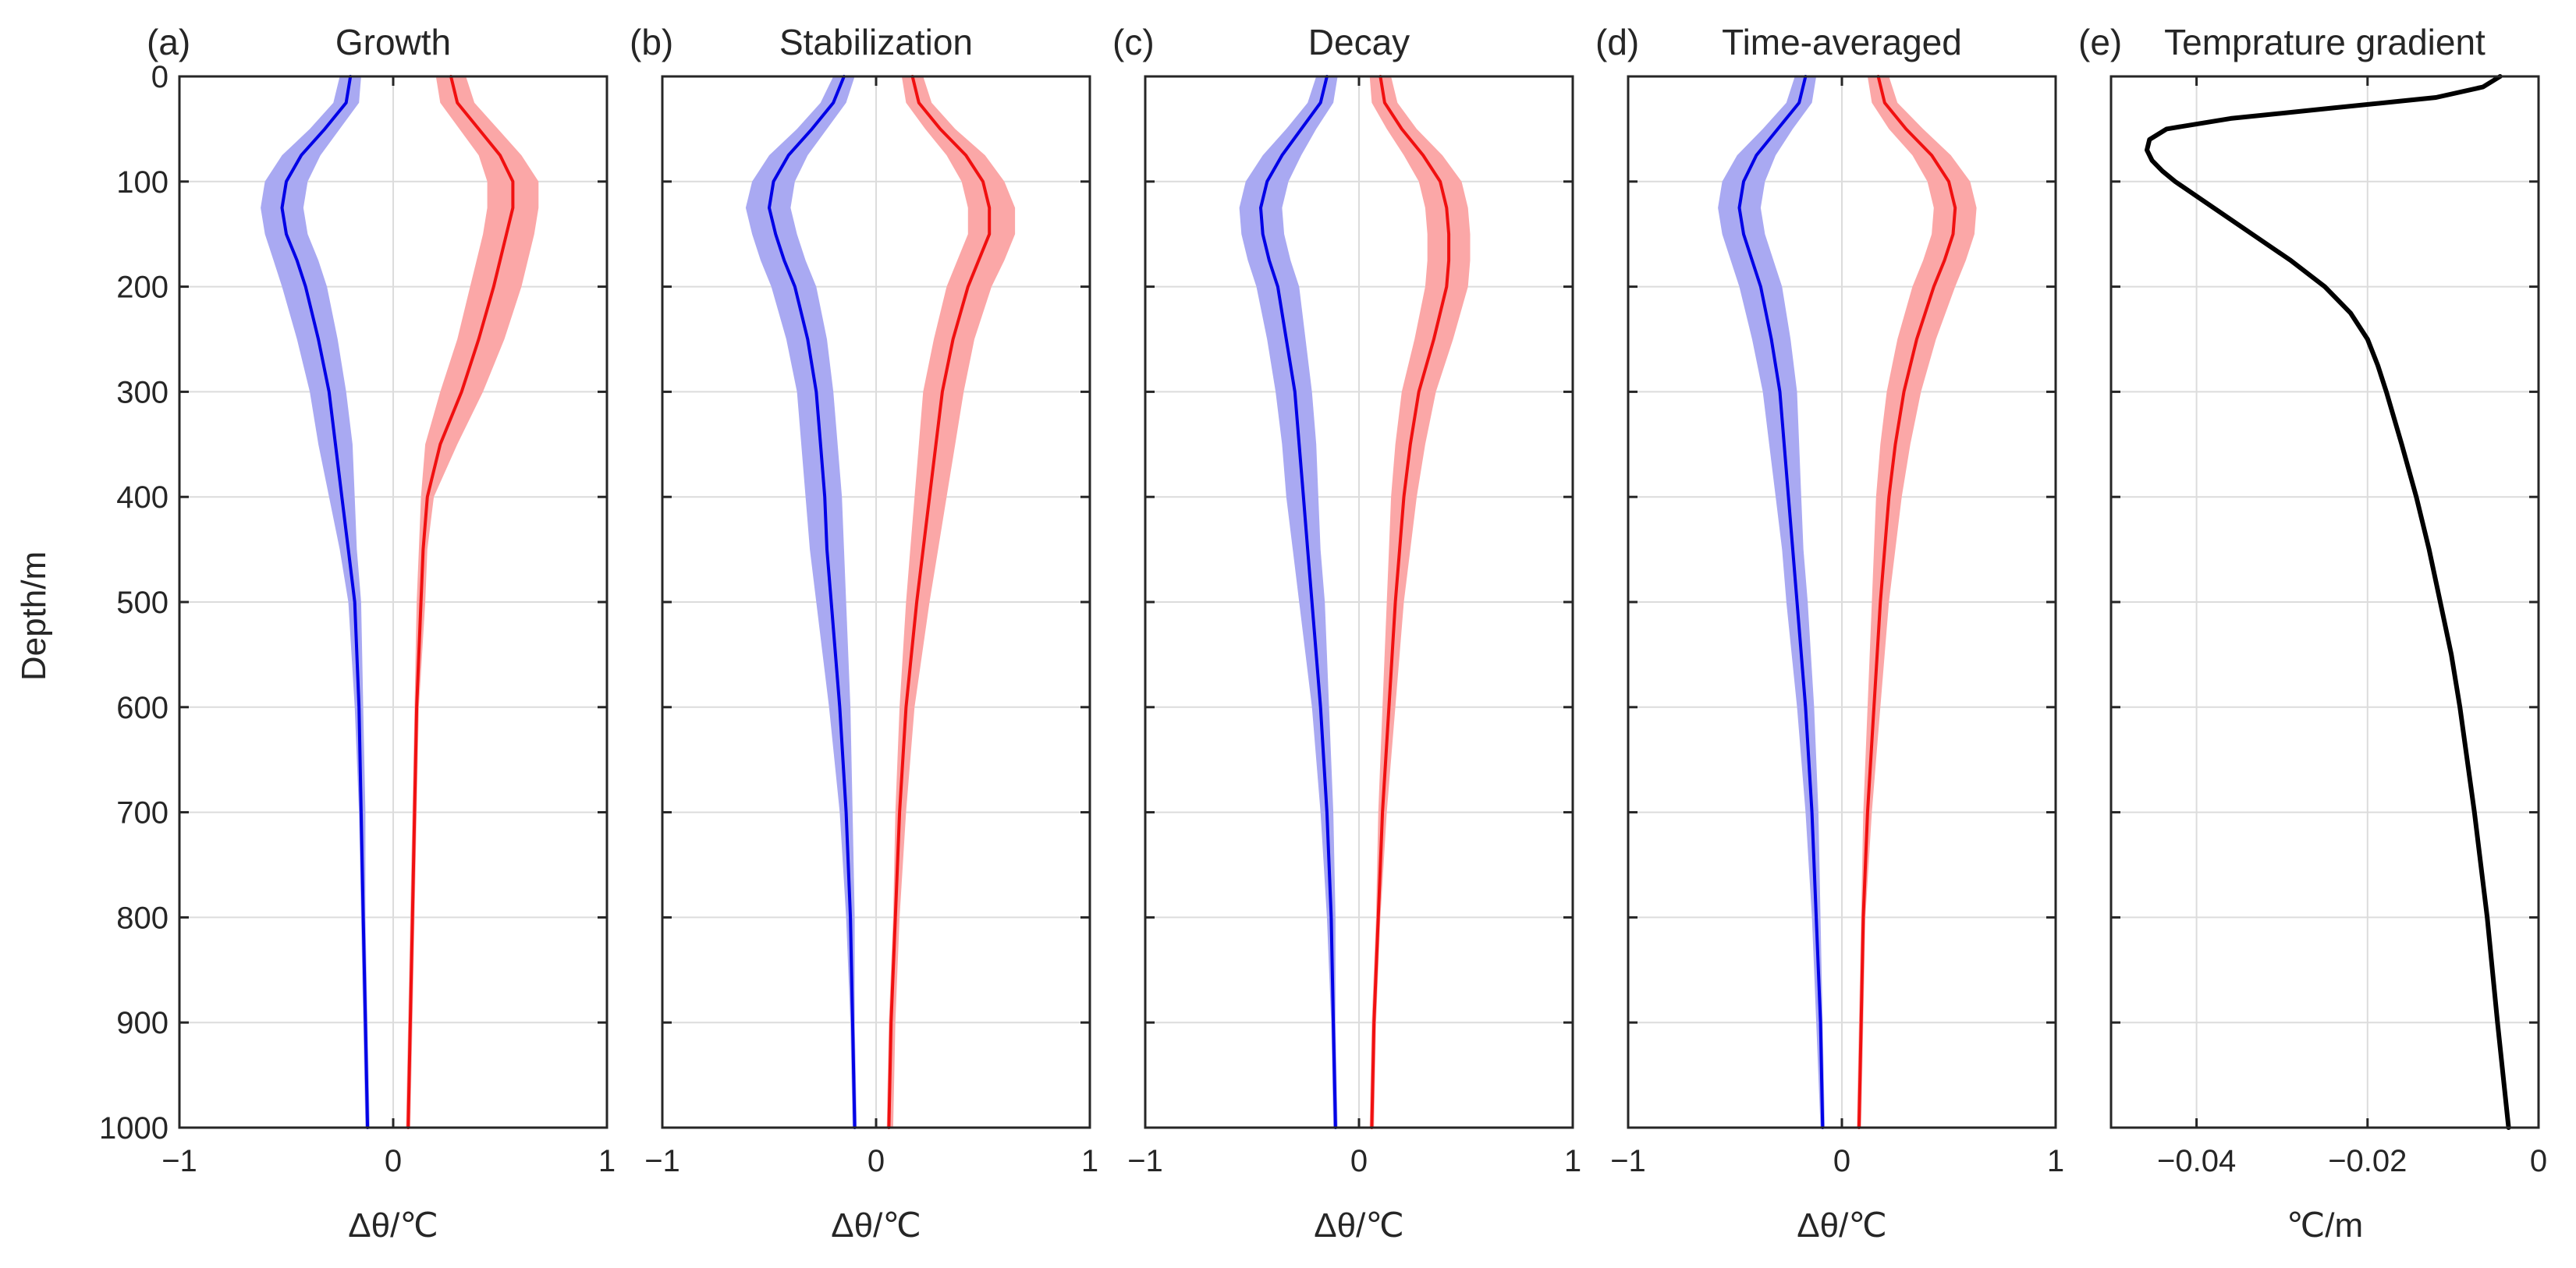 The width and height of the screenshot is (2576, 1268). What do you see at coordinates (393, 42) in the screenshot?
I see `panel-title: Growth` at bounding box center [393, 42].